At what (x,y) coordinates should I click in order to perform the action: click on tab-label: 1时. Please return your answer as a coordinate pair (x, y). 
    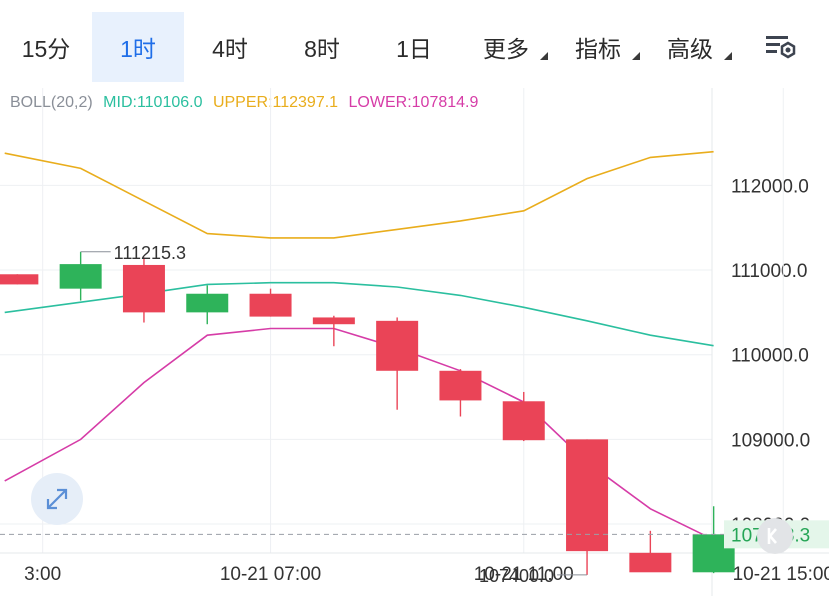
    Looking at the image, I should click on (138, 49).